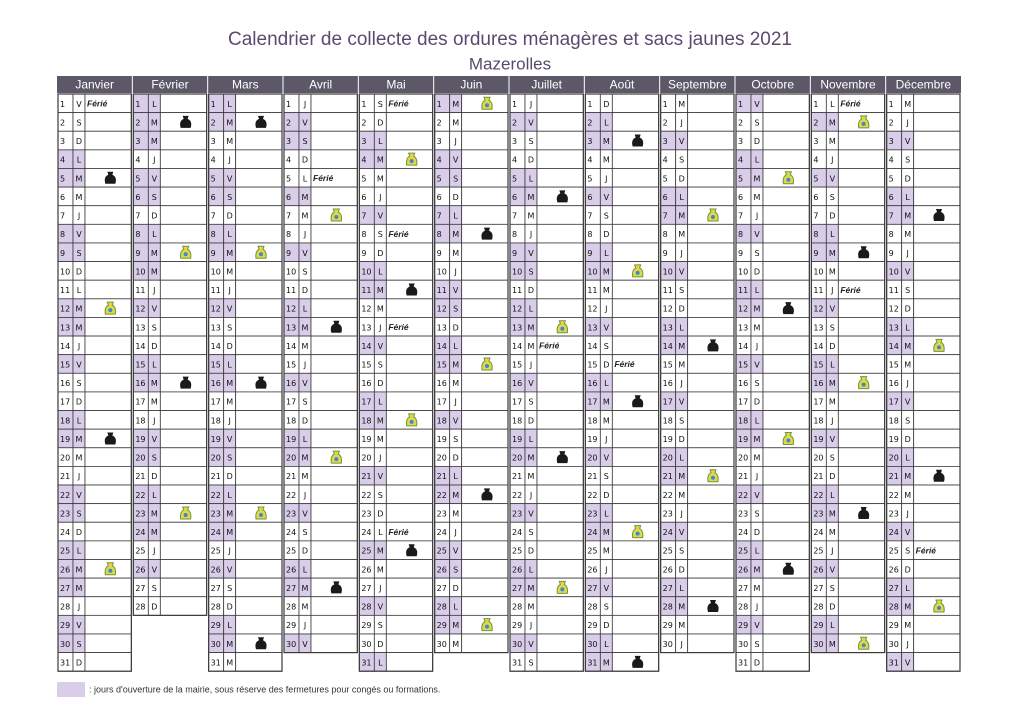  What do you see at coordinates (894, 476) in the screenshot?
I see `day-number: 21` at bounding box center [894, 476].